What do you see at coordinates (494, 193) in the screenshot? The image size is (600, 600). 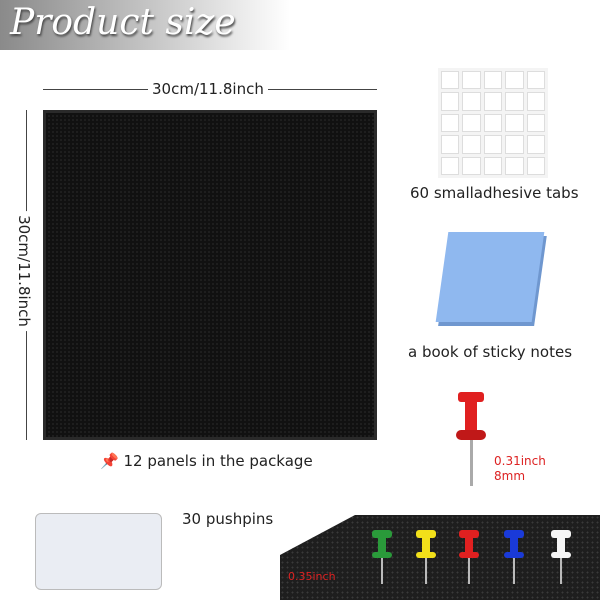 I see `tabs-label: 60 smalladhesive tabs` at bounding box center [494, 193].